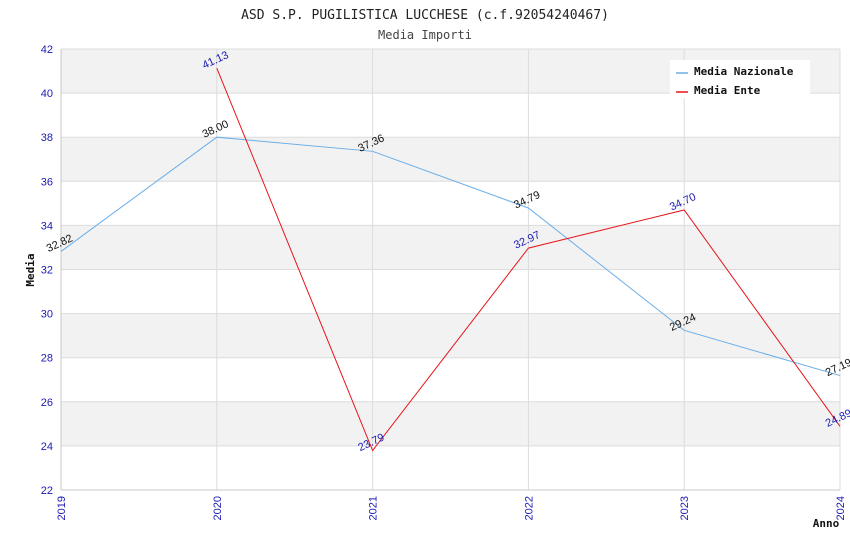 The width and height of the screenshot is (850, 550). I want to click on y-tick-label: 40, so click(47, 94).